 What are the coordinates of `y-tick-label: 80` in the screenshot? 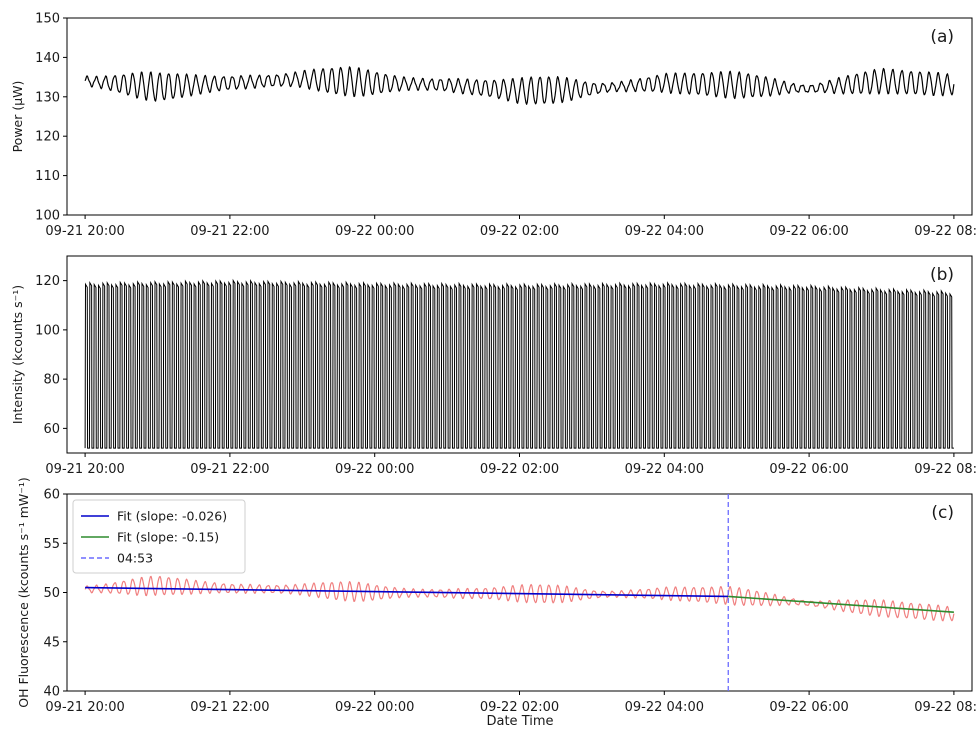 It's located at (51, 380).